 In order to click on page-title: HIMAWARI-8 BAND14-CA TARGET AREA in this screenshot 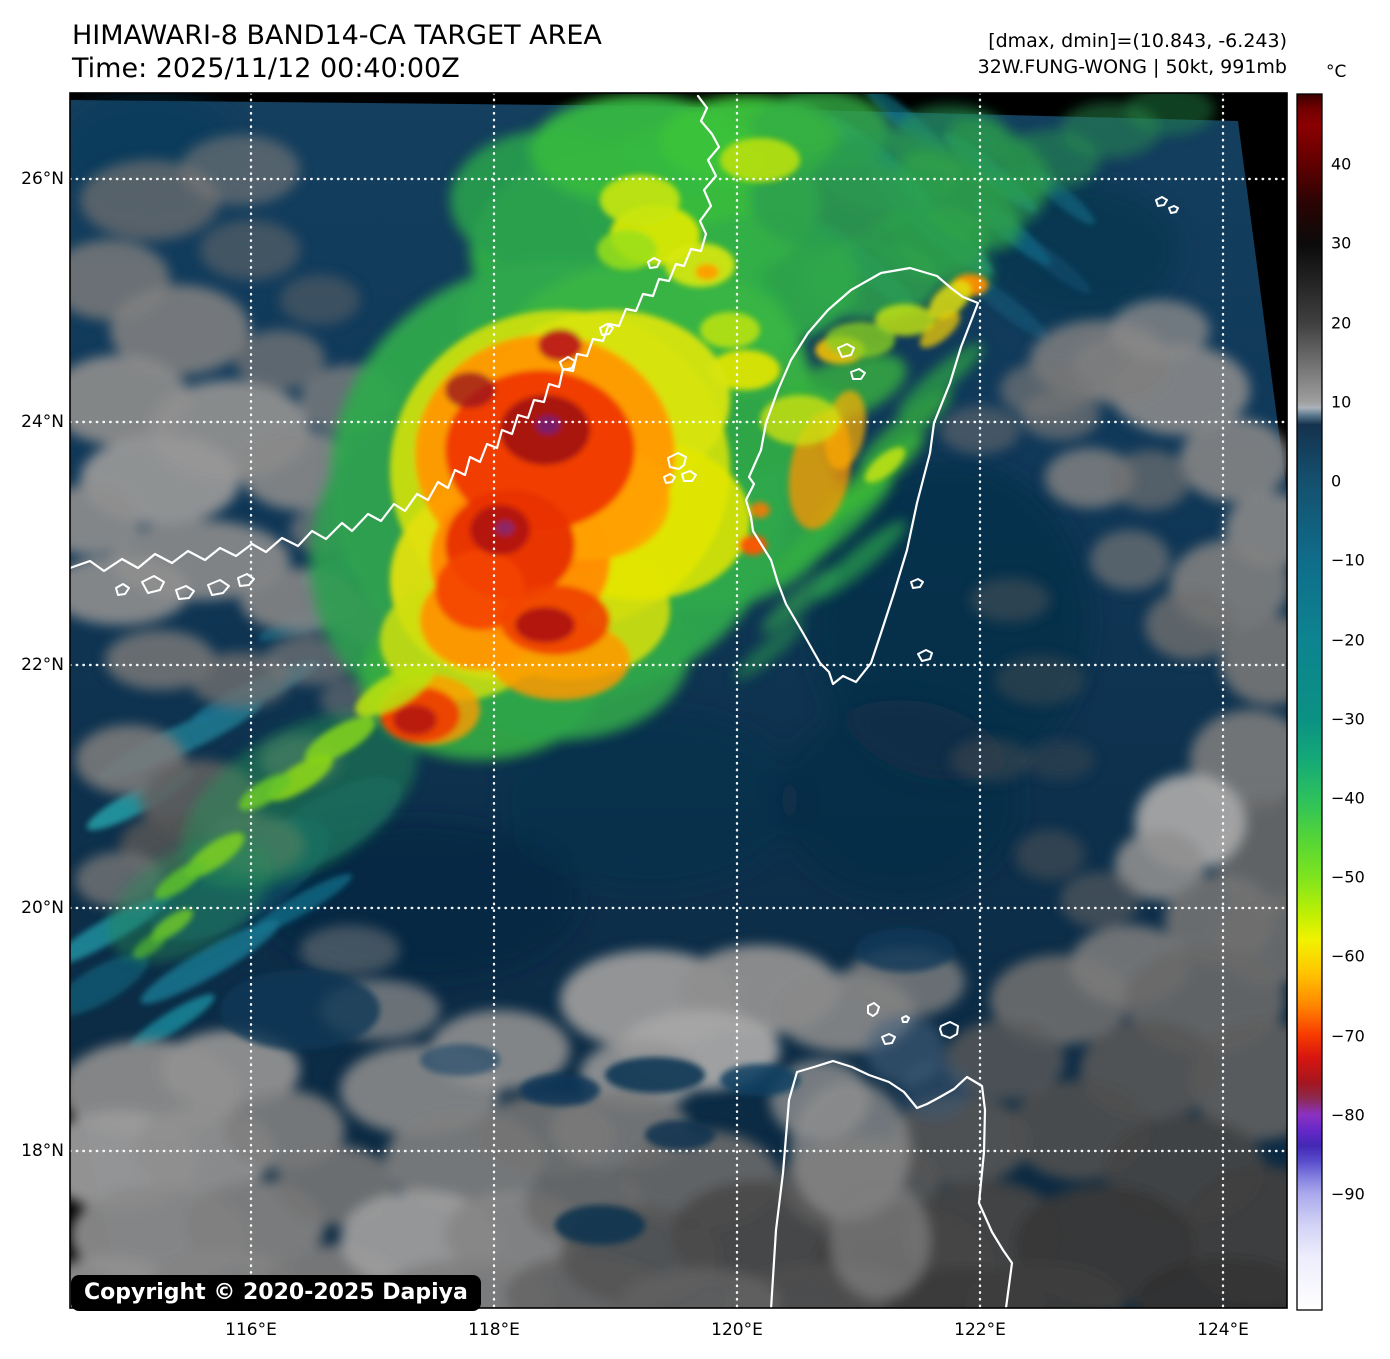, I will do `click(337, 35)`.